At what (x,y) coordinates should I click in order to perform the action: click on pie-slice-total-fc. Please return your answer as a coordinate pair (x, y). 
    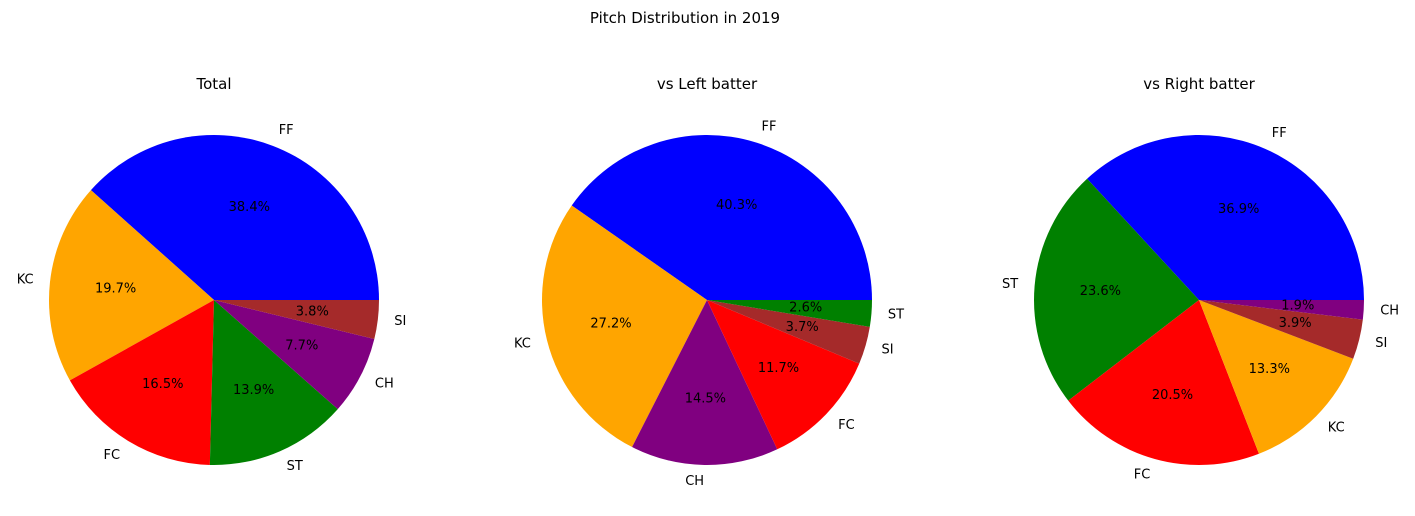
    Looking at the image, I should click on (141, 382).